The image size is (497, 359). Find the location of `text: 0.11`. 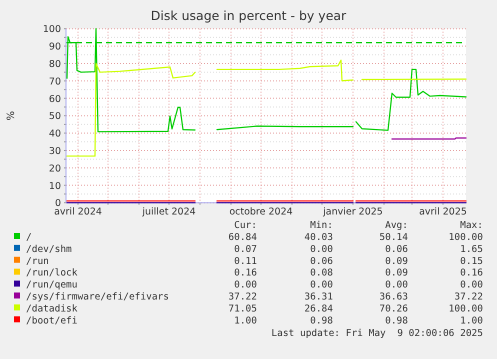

text: 0.11 is located at coordinates (246, 261).